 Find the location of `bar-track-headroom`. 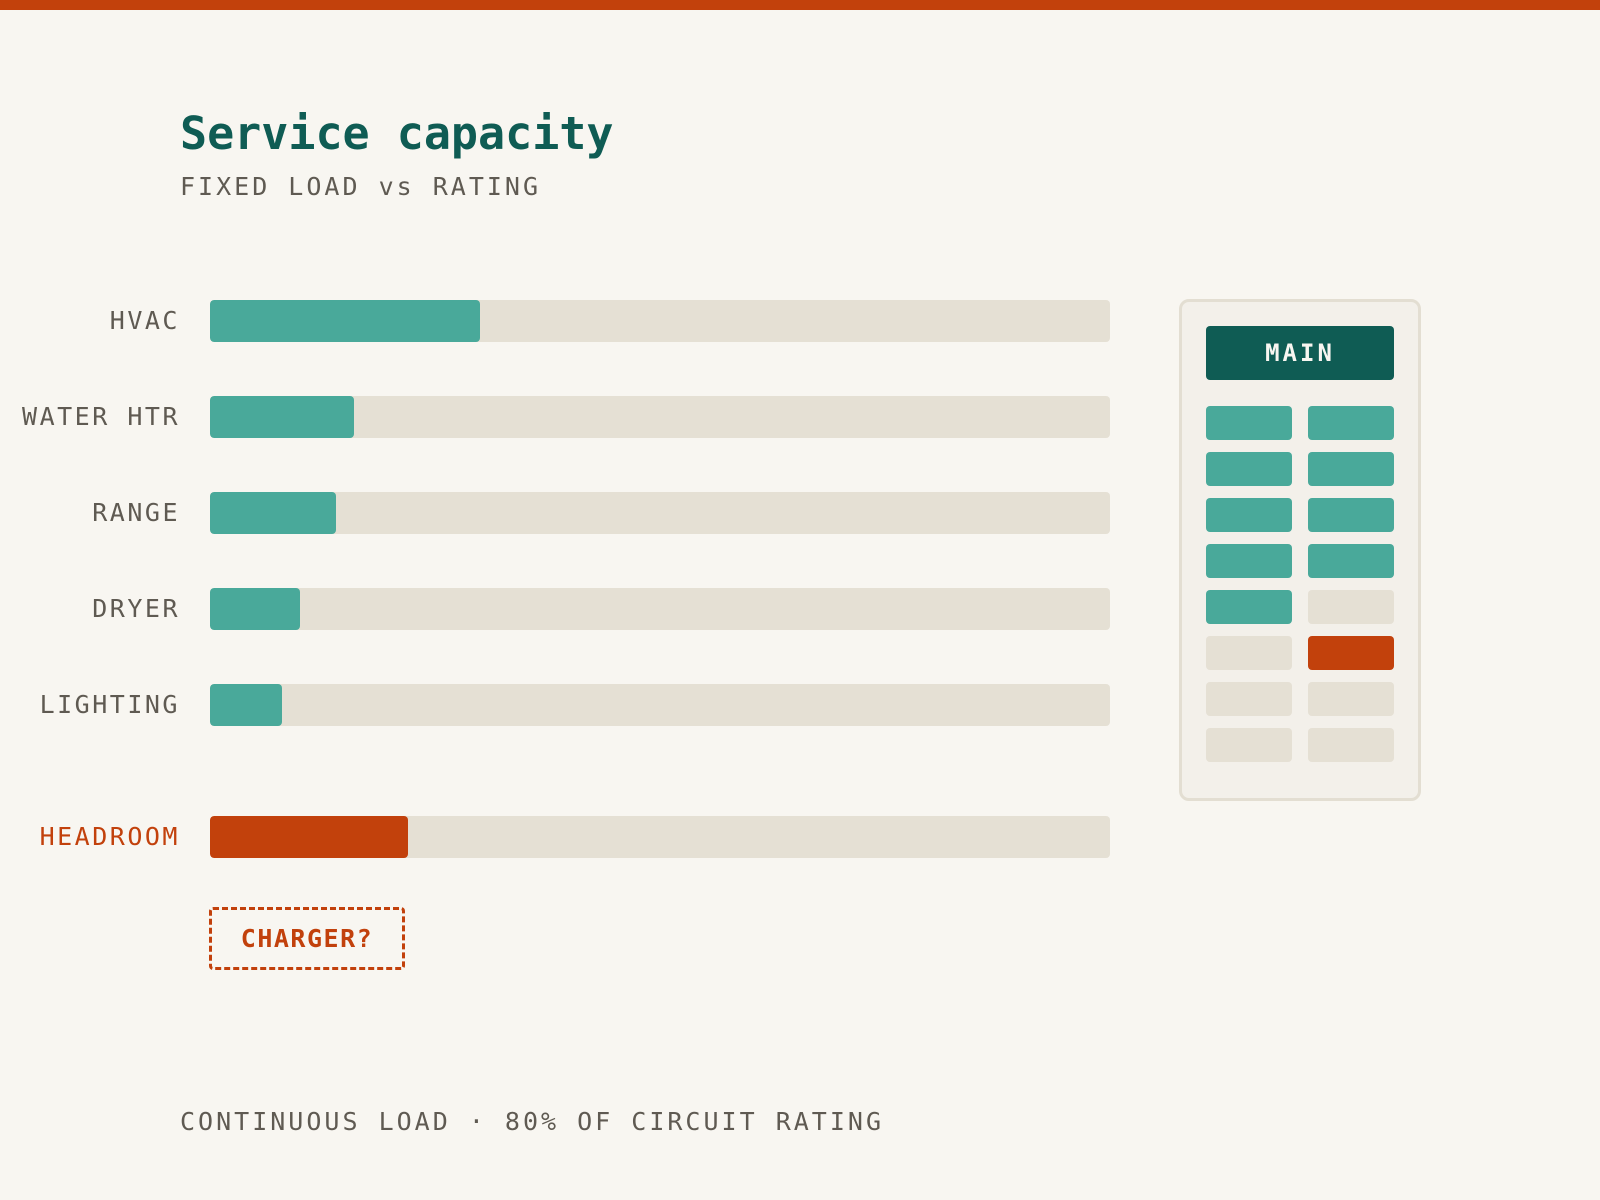

bar-track-headroom is located at coordinates (660, 837).